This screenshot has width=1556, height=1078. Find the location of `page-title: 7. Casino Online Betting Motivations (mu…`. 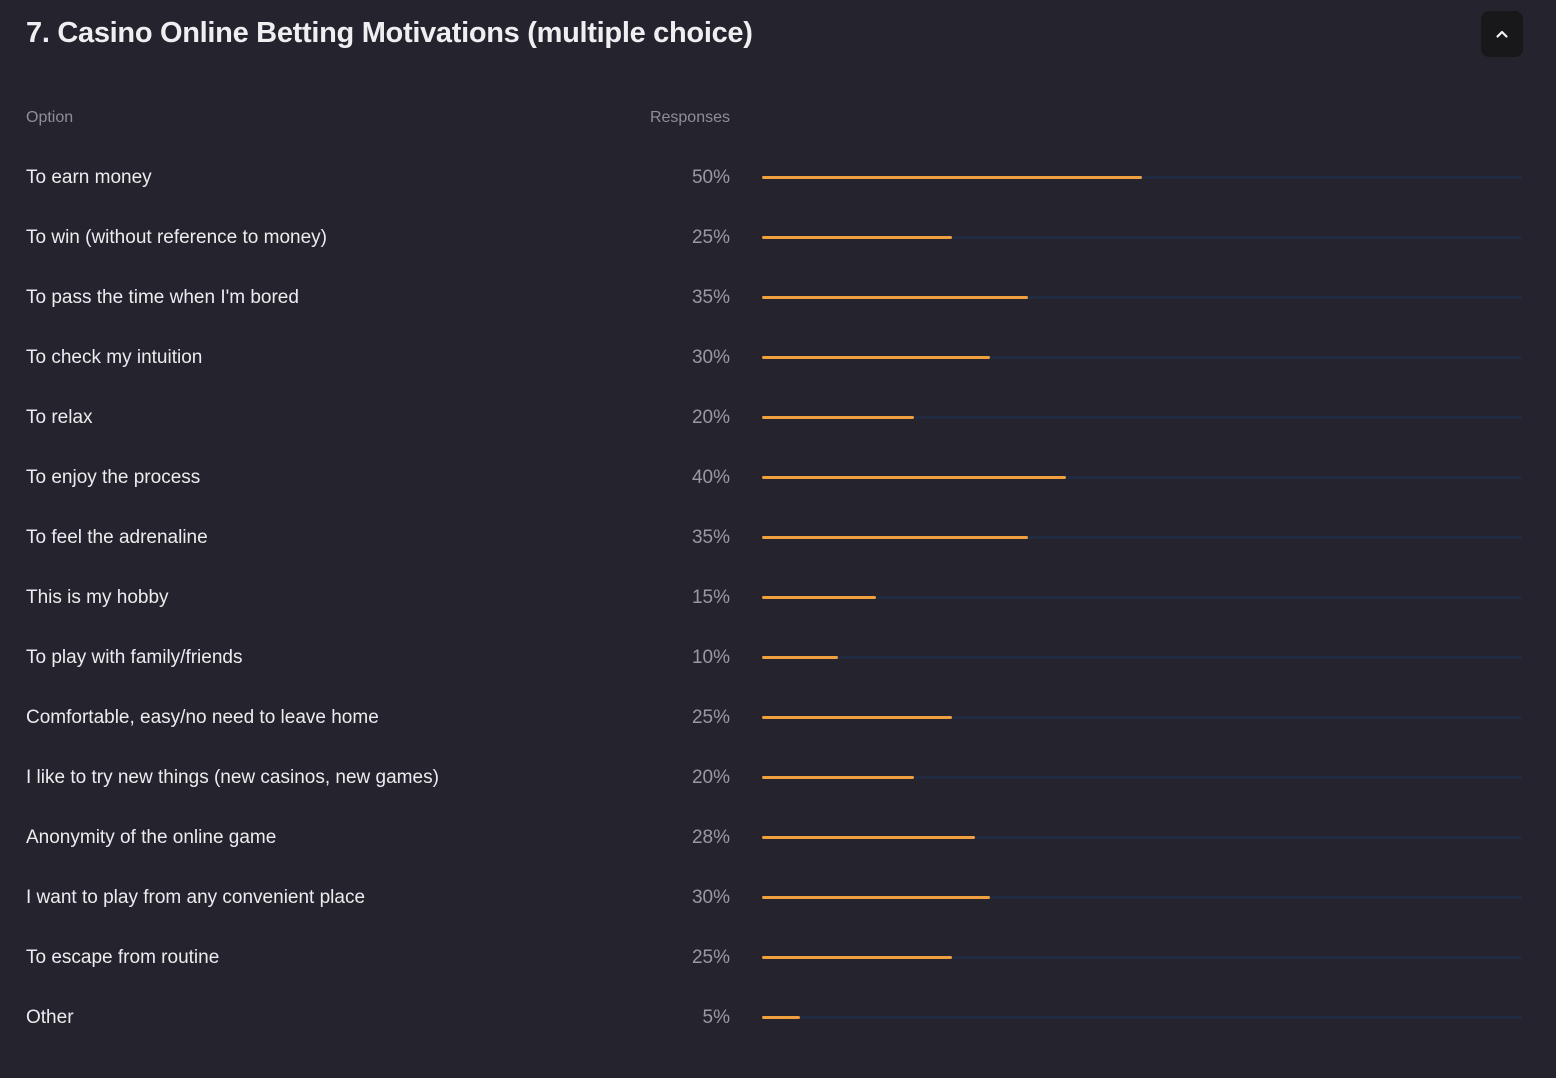

page-title: 7. Casino Online Betting Motivations (mu… is located at coordinates (389, 33).